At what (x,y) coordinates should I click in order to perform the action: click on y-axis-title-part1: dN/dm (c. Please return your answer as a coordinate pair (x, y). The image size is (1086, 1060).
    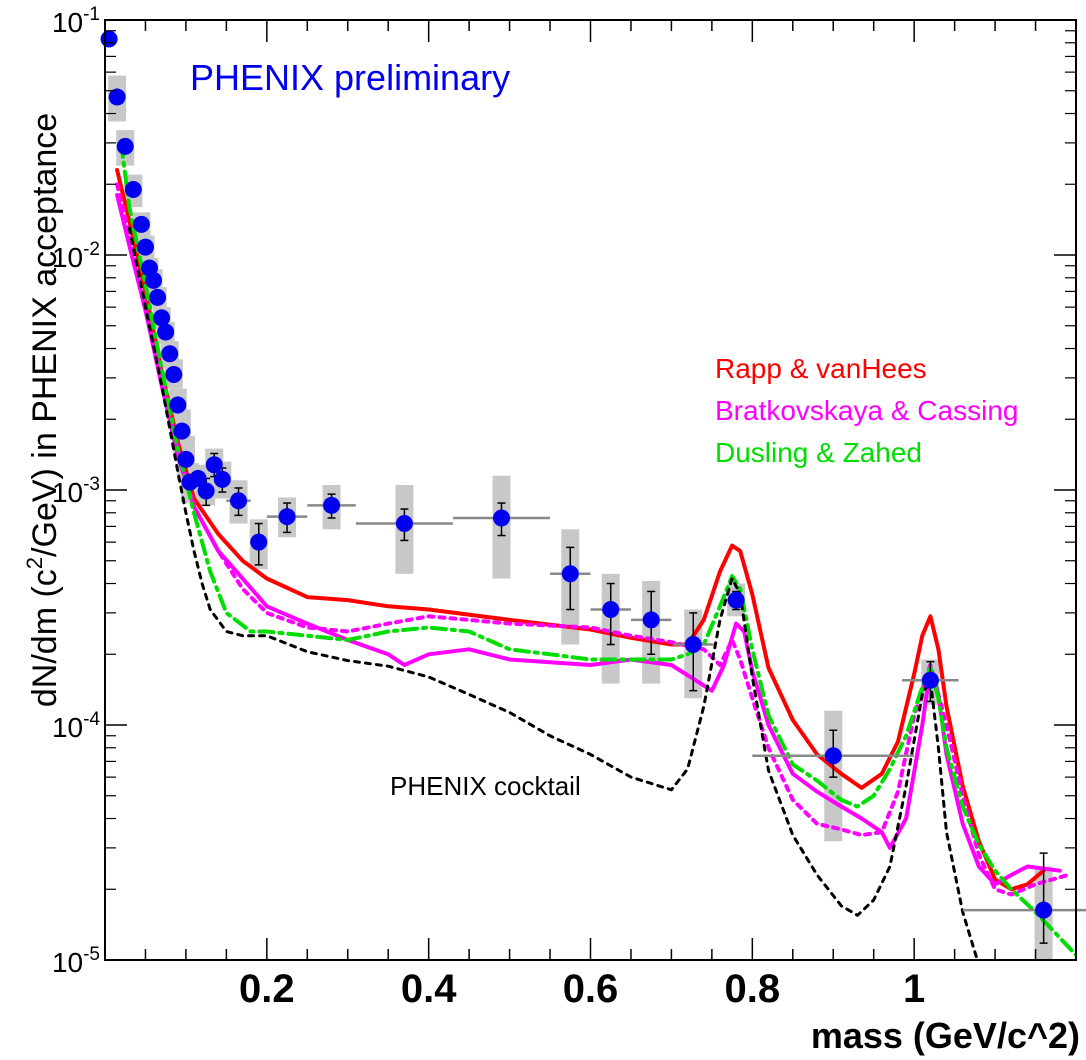
    Looking at the image, I should click on (45, 638).